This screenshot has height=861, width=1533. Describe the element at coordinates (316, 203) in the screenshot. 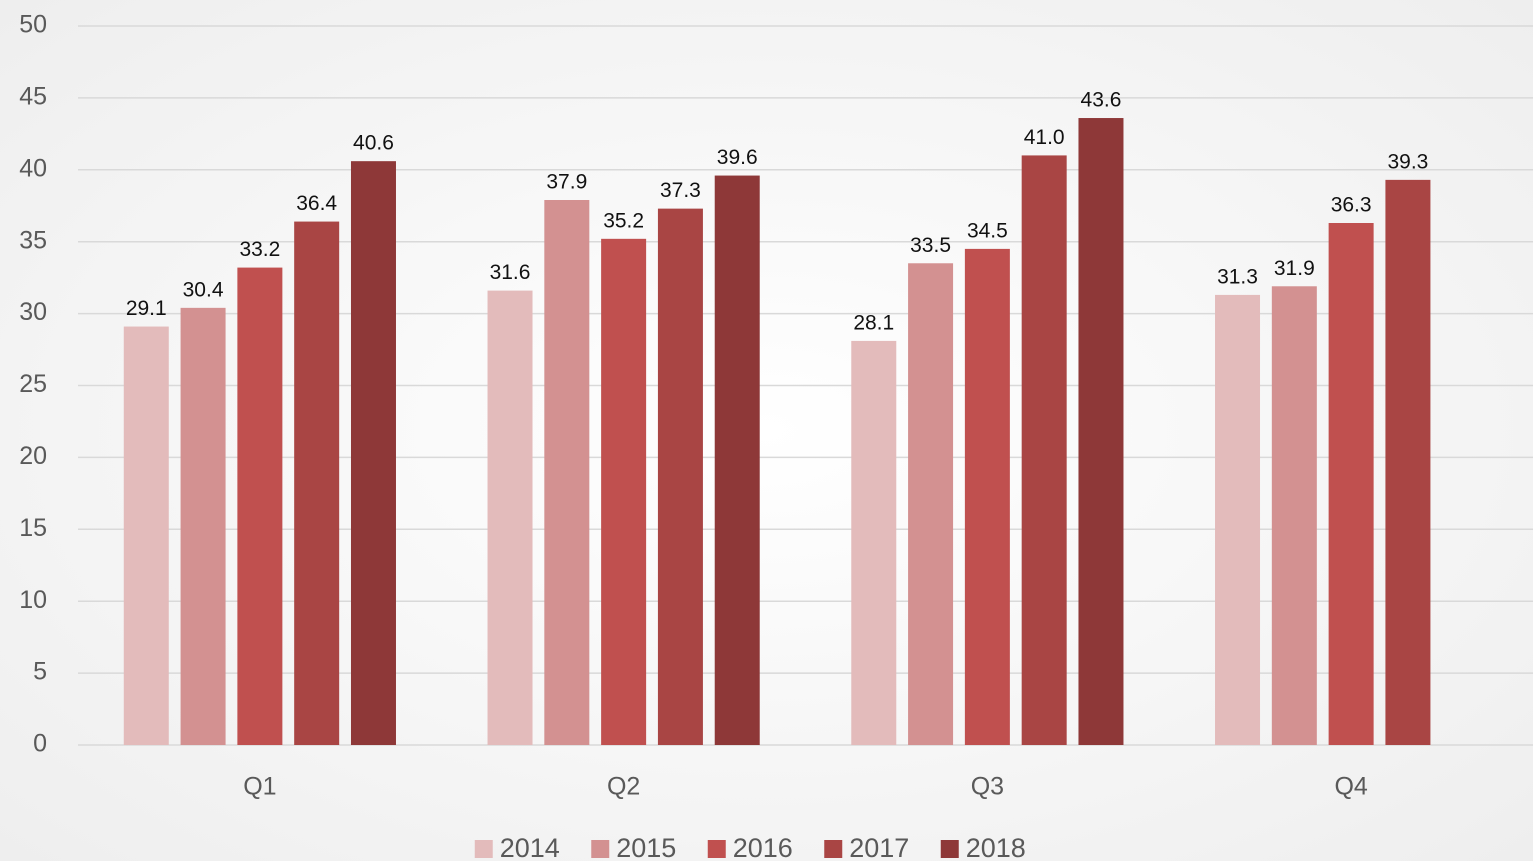

I see `data-label: 36.4` at that location.